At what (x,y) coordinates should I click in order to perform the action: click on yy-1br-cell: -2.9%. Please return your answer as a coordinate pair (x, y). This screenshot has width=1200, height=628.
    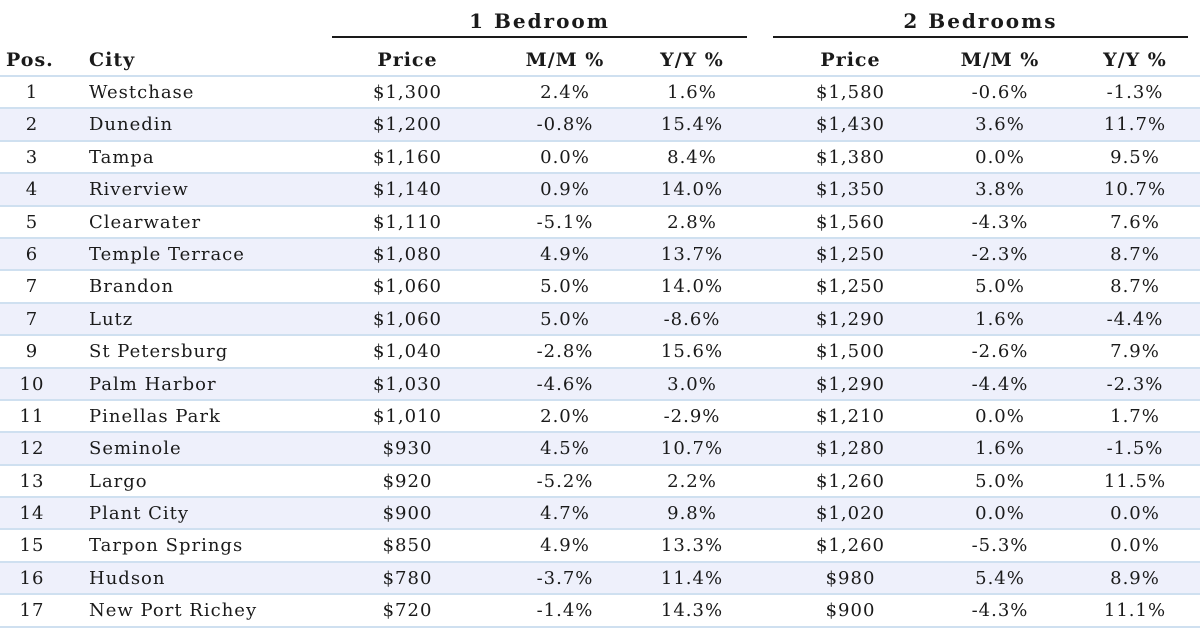
    Looking at the image, I should click on (692, 416).